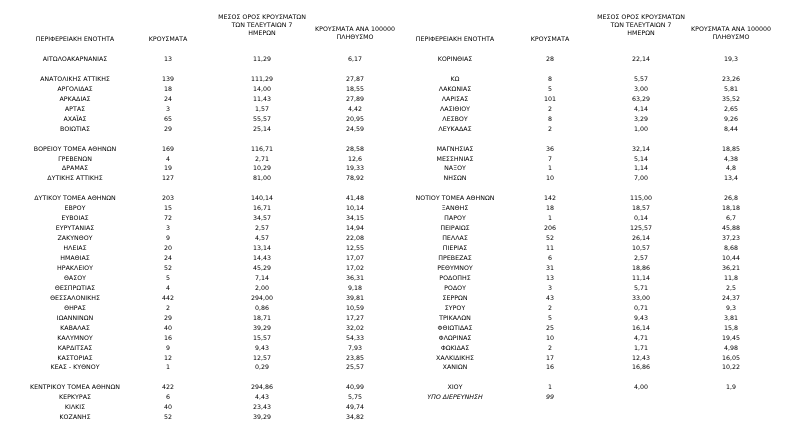  Describe the element at coordinates (550, 159) in the screenshot. I see `table-cell: 7` at that location.